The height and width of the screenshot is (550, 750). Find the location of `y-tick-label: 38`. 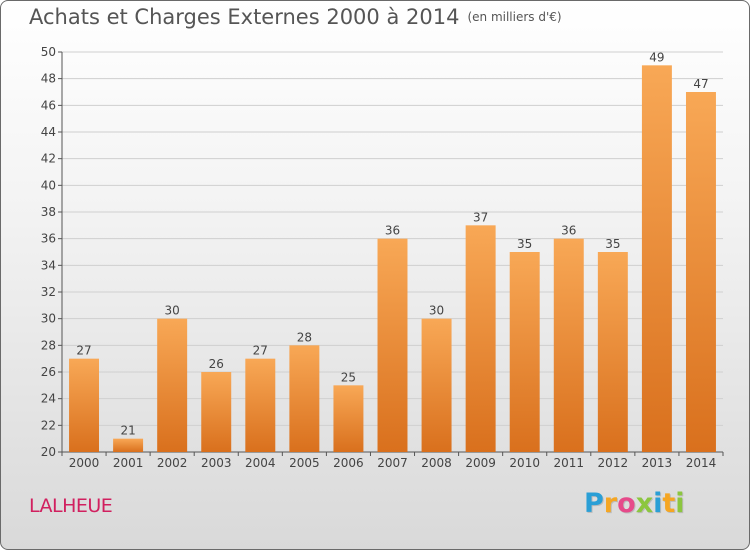

y-tick-label: 38 is located at coordinates (48, 212).